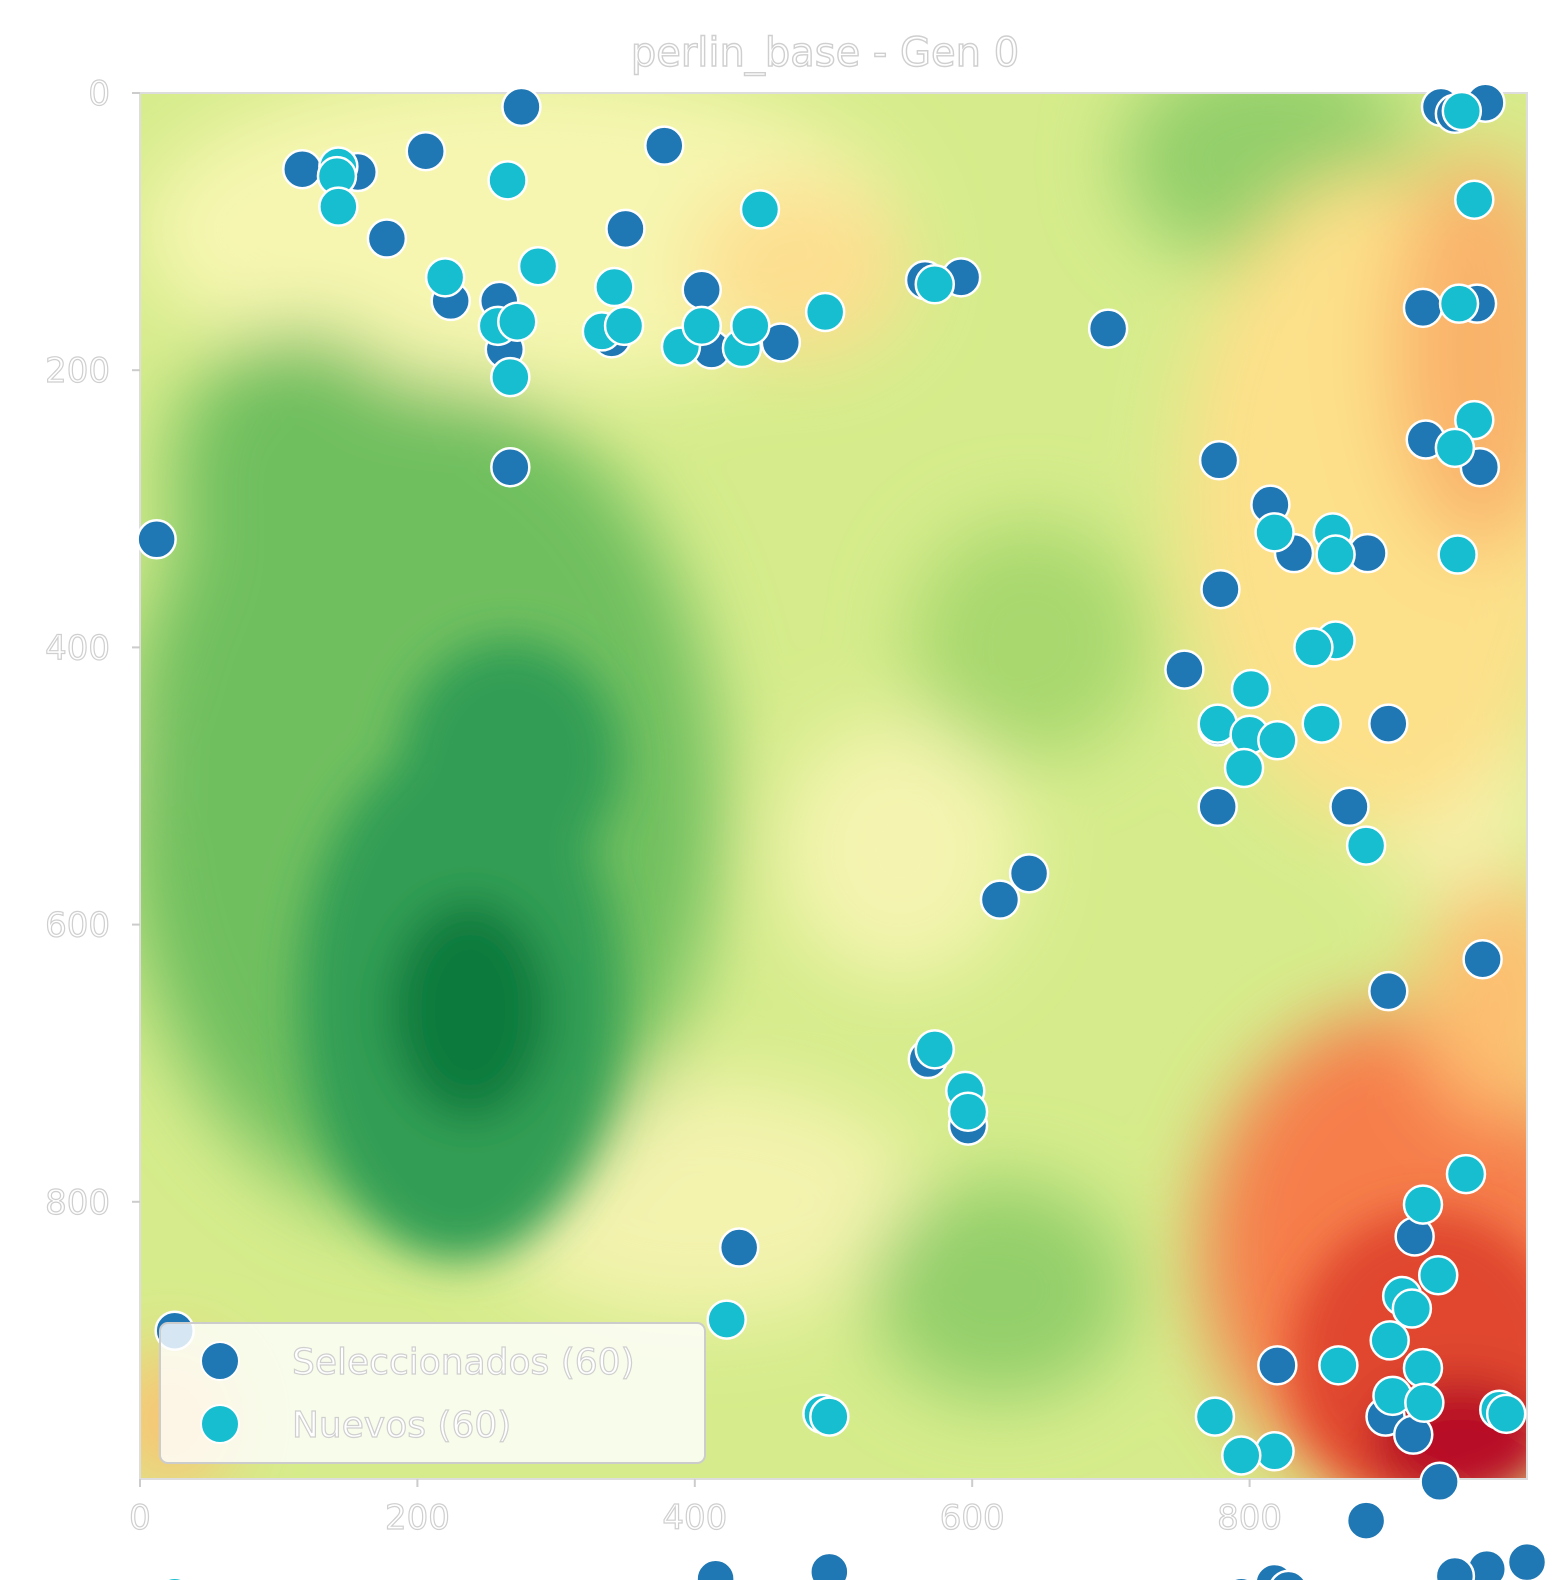 The width and height of the screenshot is (1554, 1580). I want to click on x-tick-label: 800, so click(1249, 1518).